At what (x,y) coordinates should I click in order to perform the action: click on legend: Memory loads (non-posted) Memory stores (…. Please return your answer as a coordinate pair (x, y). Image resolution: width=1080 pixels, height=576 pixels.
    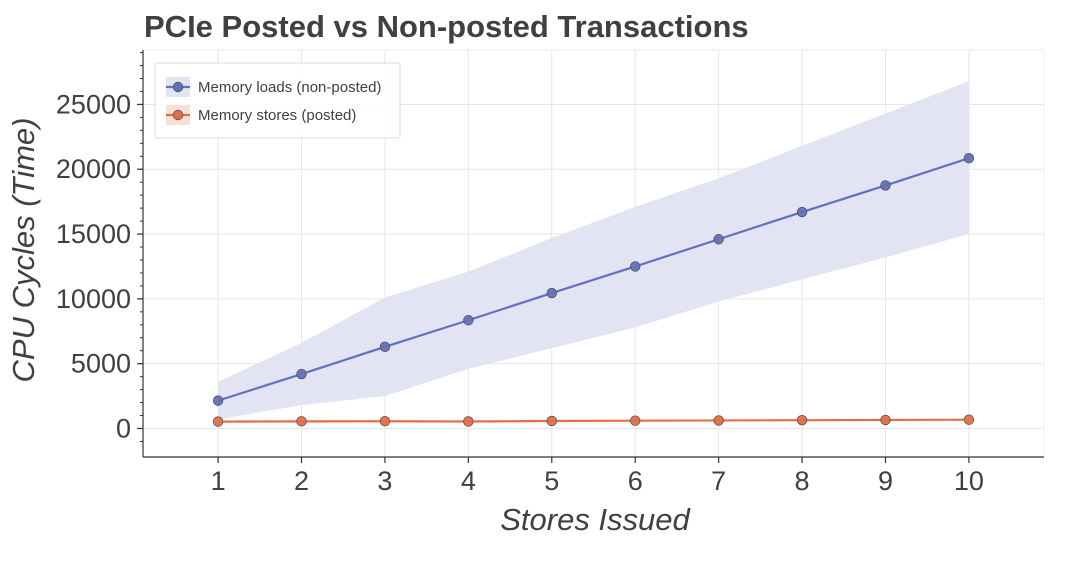
    Looking at the image, I should click on (277, 100).